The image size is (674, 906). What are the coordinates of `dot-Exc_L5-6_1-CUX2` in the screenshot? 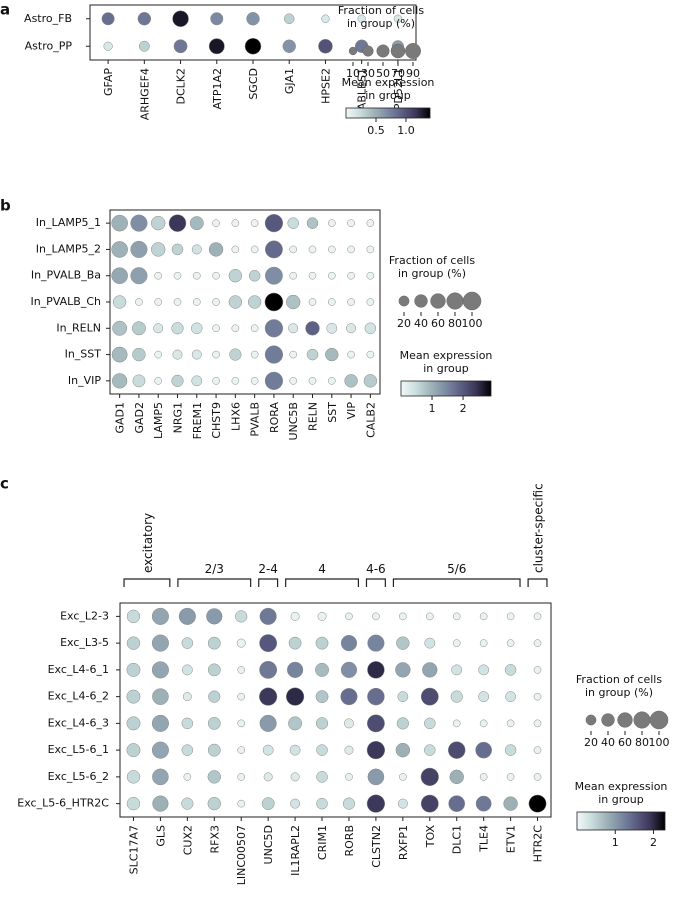 It's located at (187, 750).